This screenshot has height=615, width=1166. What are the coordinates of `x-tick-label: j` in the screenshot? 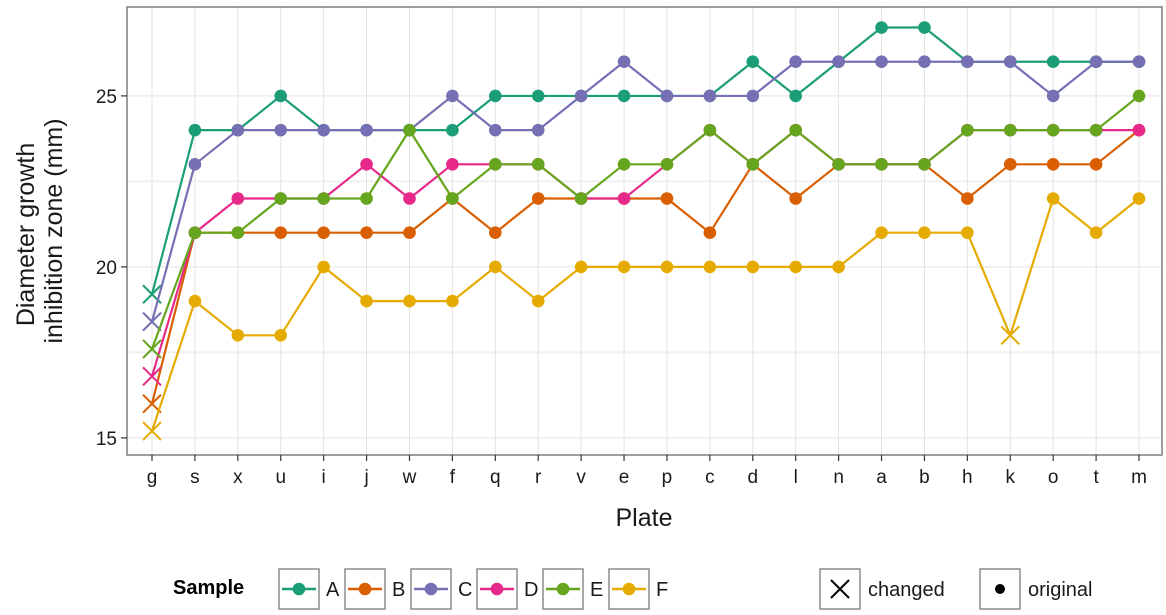 It's located at (365, 477).